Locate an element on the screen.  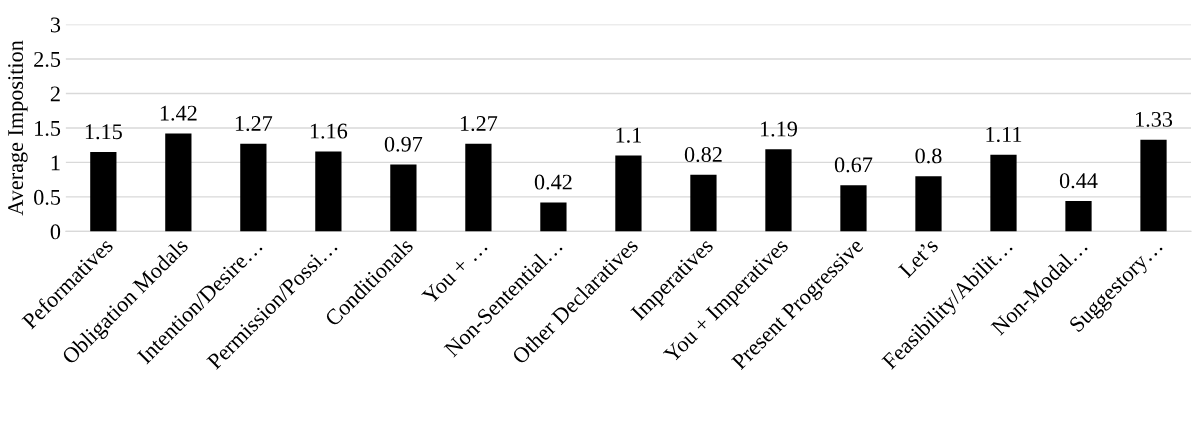
data-label: 1.11 is located at coordinates (1004, 135).